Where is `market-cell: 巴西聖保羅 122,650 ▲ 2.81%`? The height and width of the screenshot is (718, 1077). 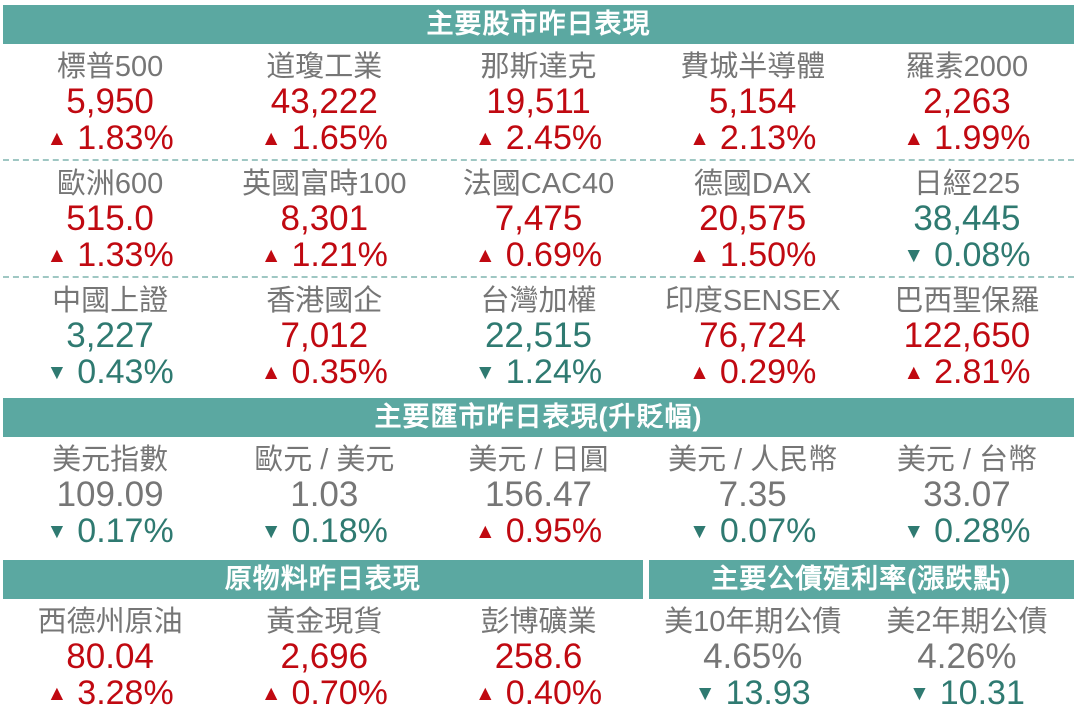 market-cell: 巴西聖保羅 122,650 ▲ 2.81% is located at coordinates (967, 336).